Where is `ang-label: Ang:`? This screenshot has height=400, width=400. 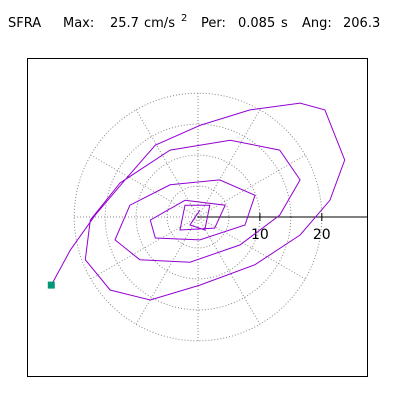 ang-label: Ang: is located at coordinates (317, 23).